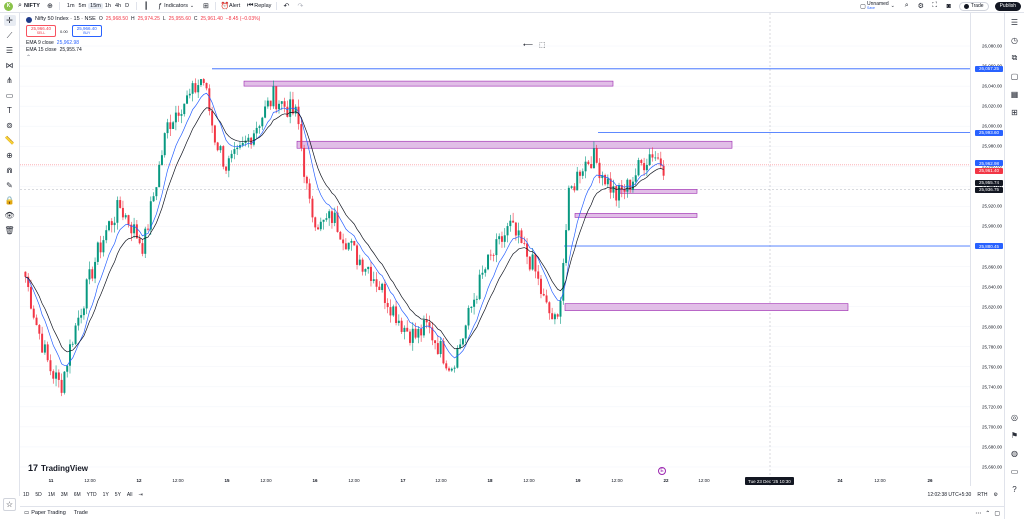  I want to click on settings-icon: ⚙, so click(995, 495).